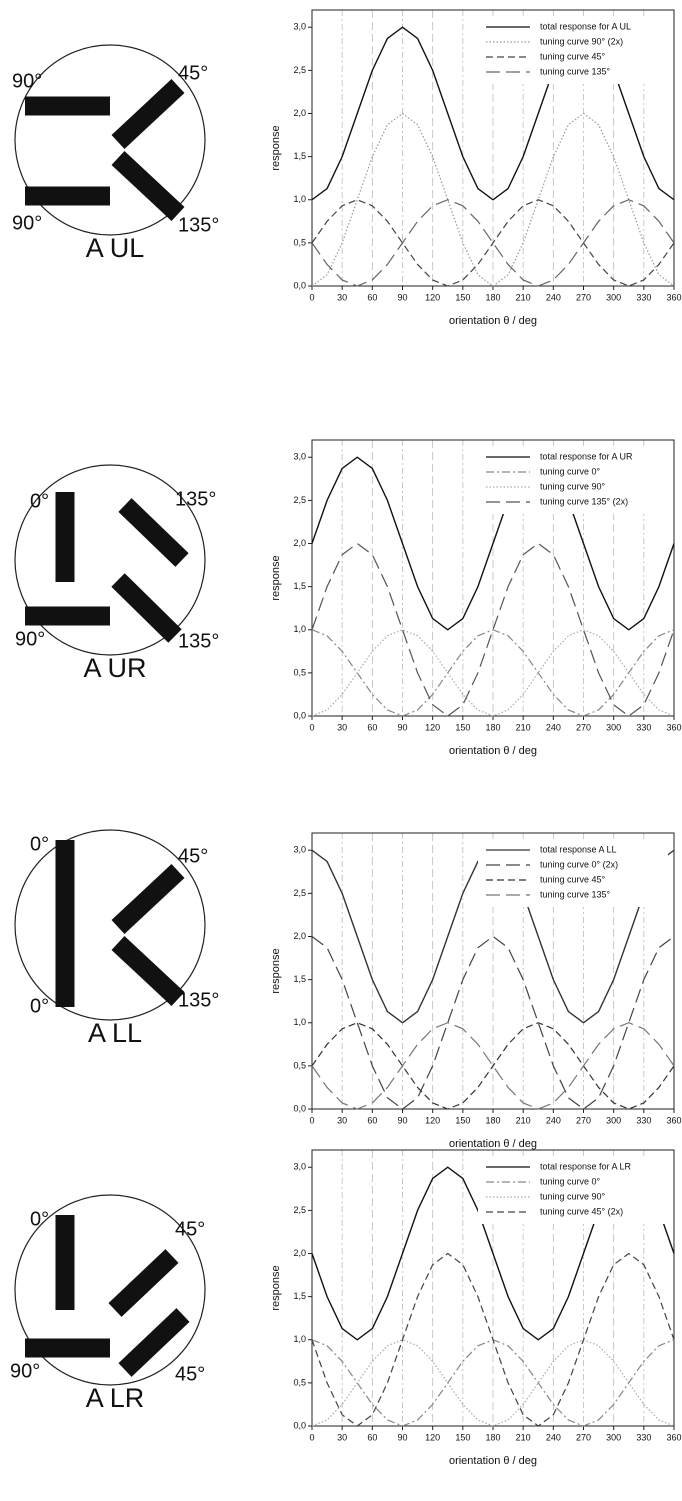 The image size is (682, 1501). Describe the element at coordinates (579, 864) in the screenshot. I see `legend-label: tuning curve 0° (2x)` at that location.